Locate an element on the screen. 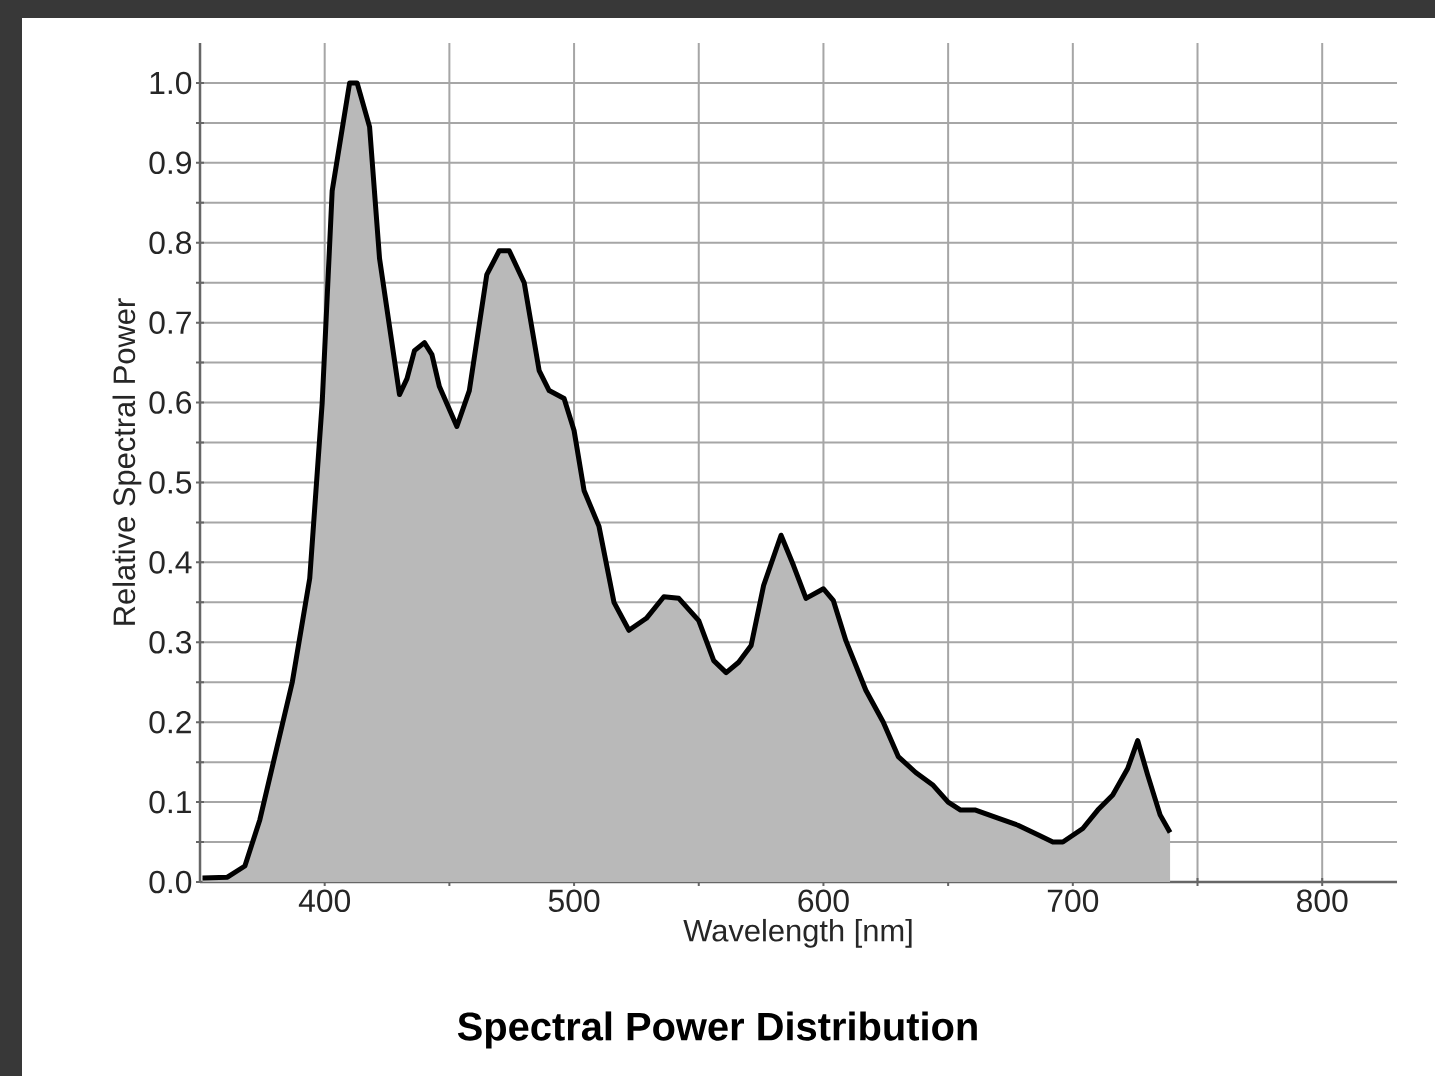 Image resolution: width=1435 pixels, height=1076 pixels. y-tick-label: 0.6 is located at coordinates (170, 402).